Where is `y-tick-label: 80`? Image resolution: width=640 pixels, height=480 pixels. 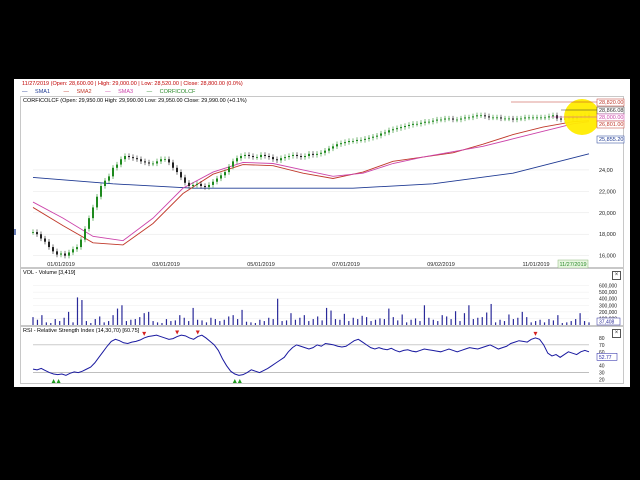
y-tick-label: 80 is located at coordinates (602, 339).